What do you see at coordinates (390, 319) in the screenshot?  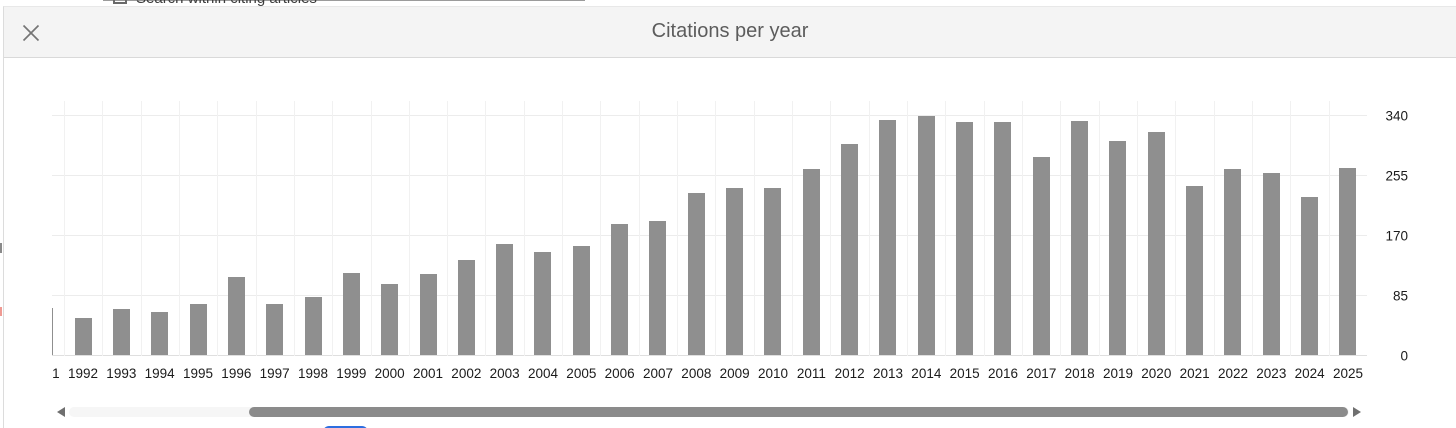 I see `citations-bar-2000` at bounding box center [390, 319].